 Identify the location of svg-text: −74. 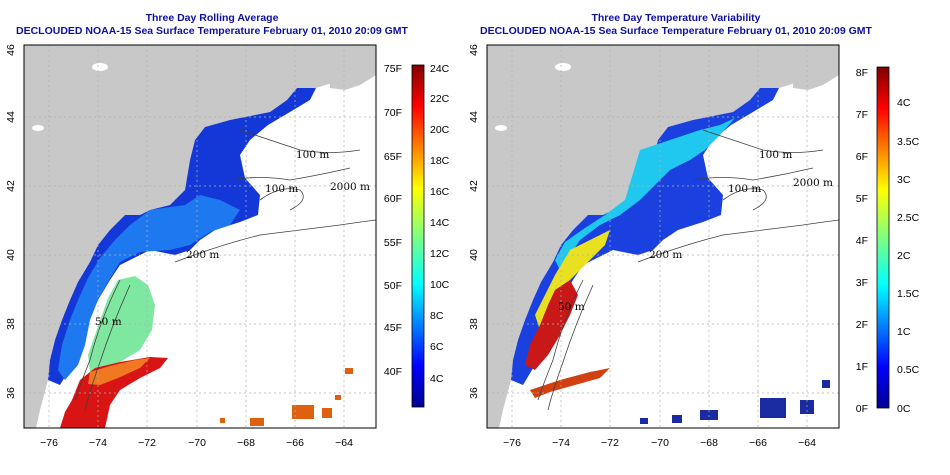
(98, 443).